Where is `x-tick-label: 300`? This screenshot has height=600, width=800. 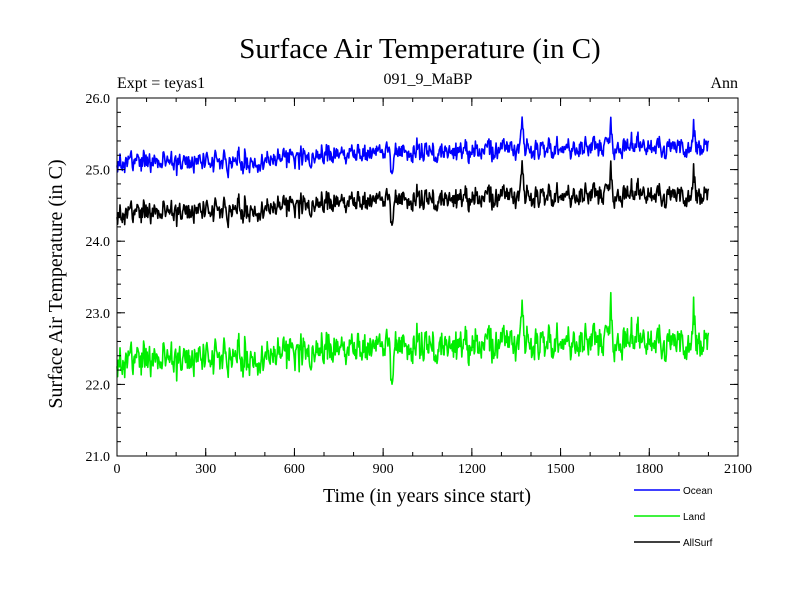
x-tick-label: 300 is located at coordinates (205, 469).